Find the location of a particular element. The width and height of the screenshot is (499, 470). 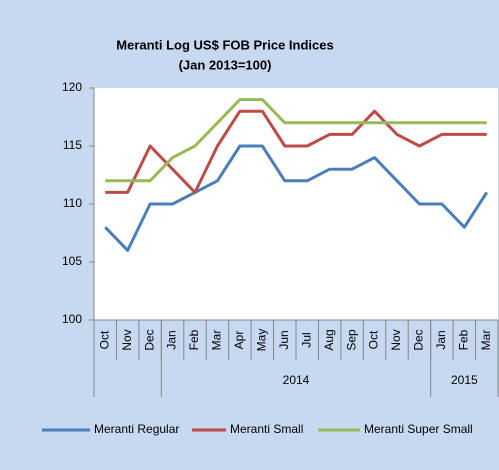

x-tick-label: Apr is located at coordinates (239, 340).